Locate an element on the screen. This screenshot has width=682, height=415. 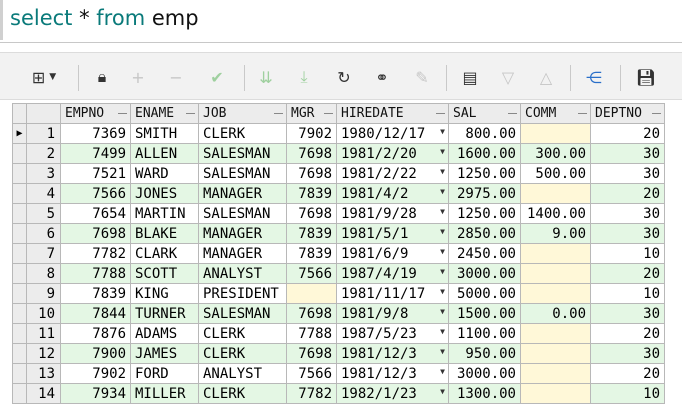
column-header-hiredate: HIREDATE is located at coordinates (392, 113).